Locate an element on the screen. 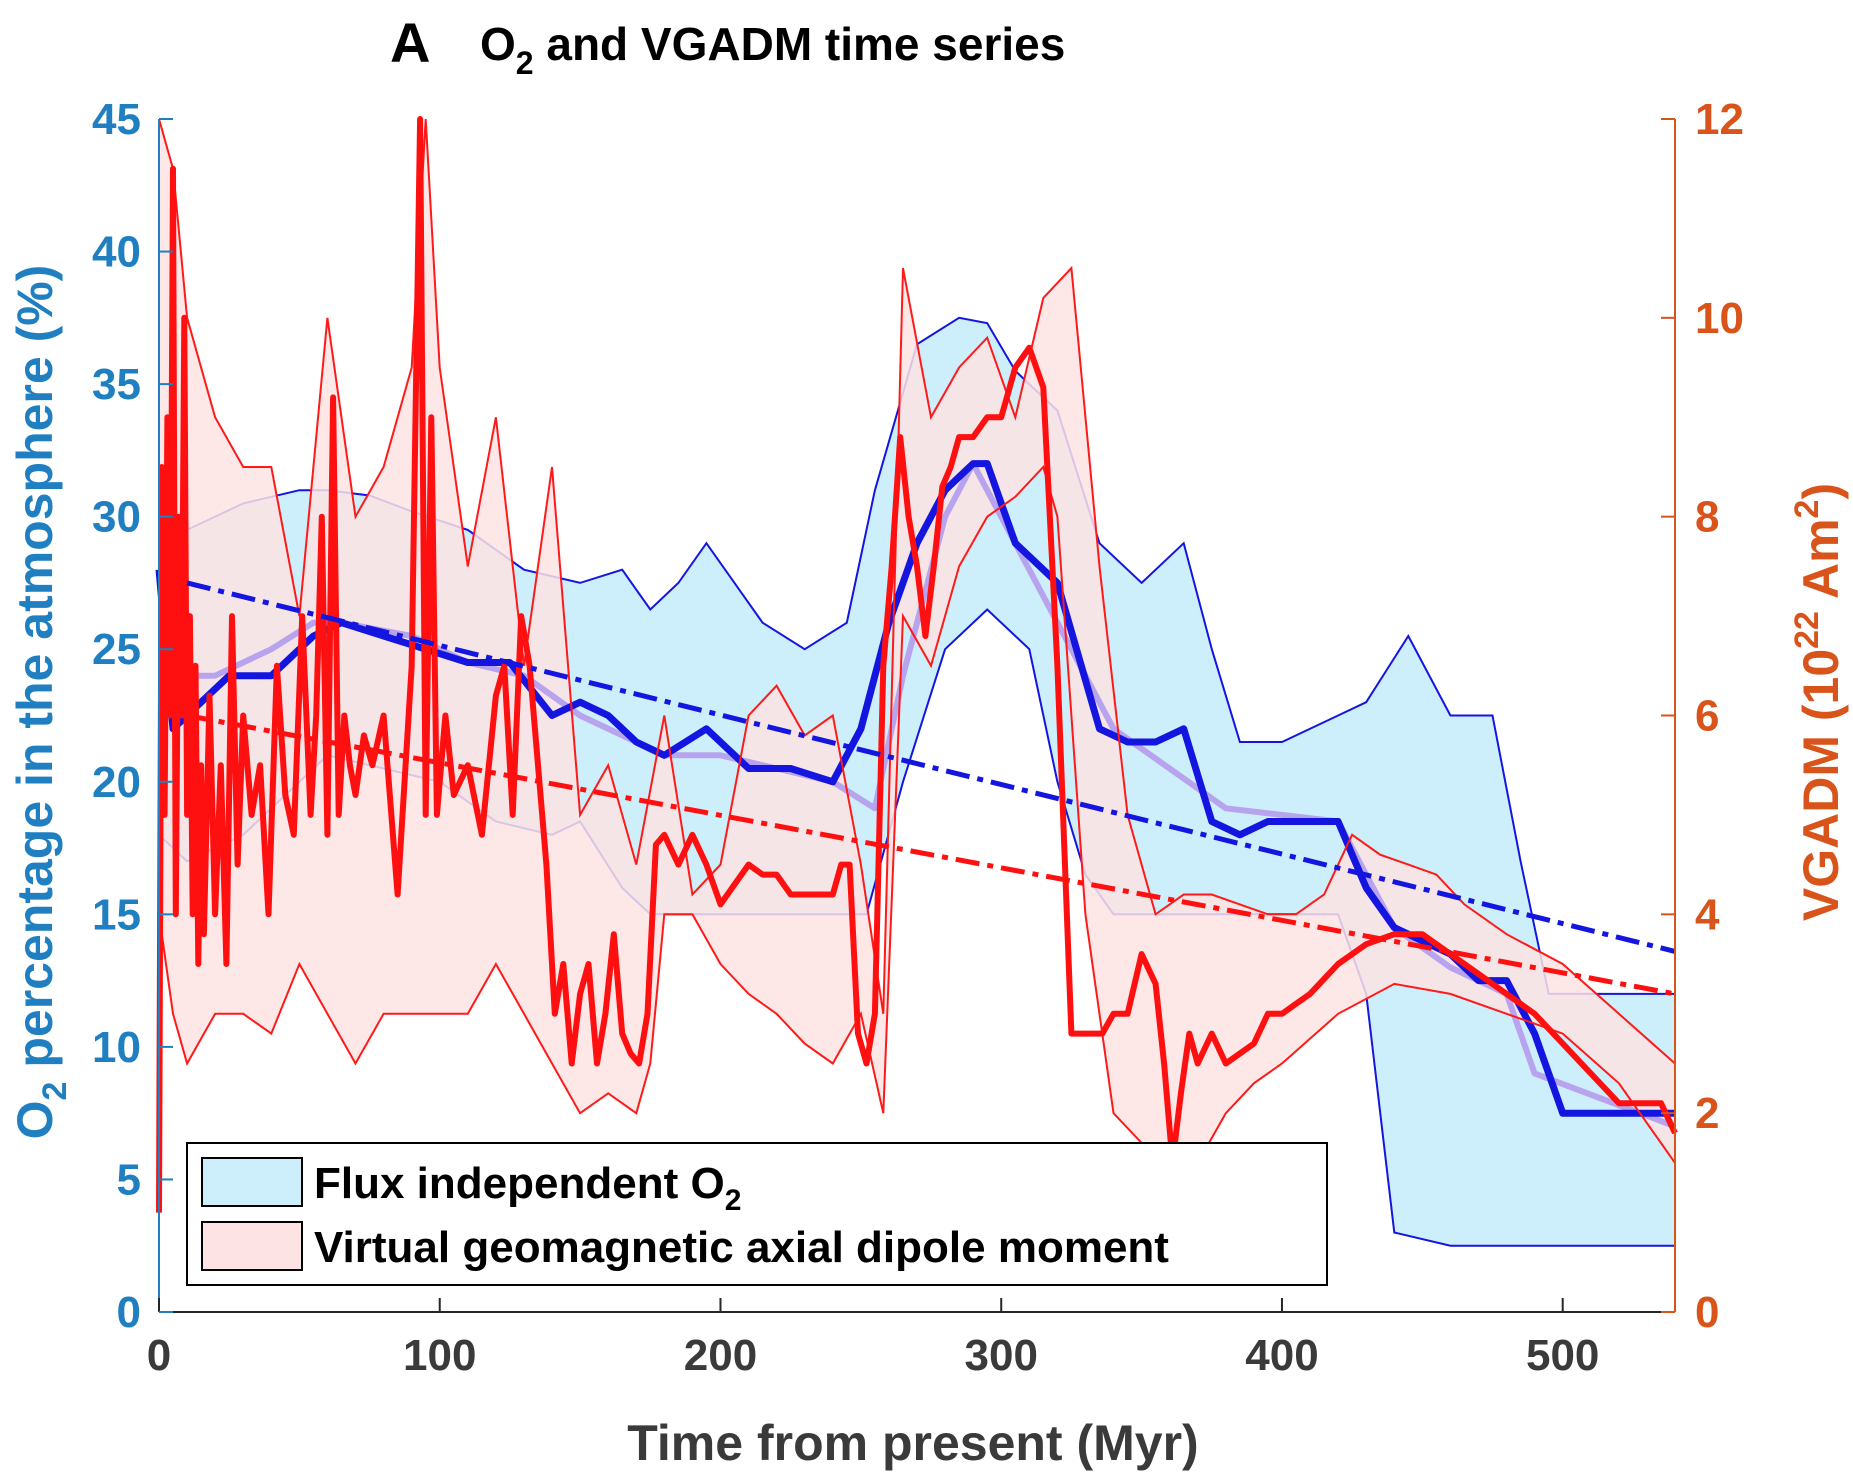 The image size is (1853, 1472). ylabel-left-rest: percentage in the atmosphere (%) is located at coordinates (35, 673).